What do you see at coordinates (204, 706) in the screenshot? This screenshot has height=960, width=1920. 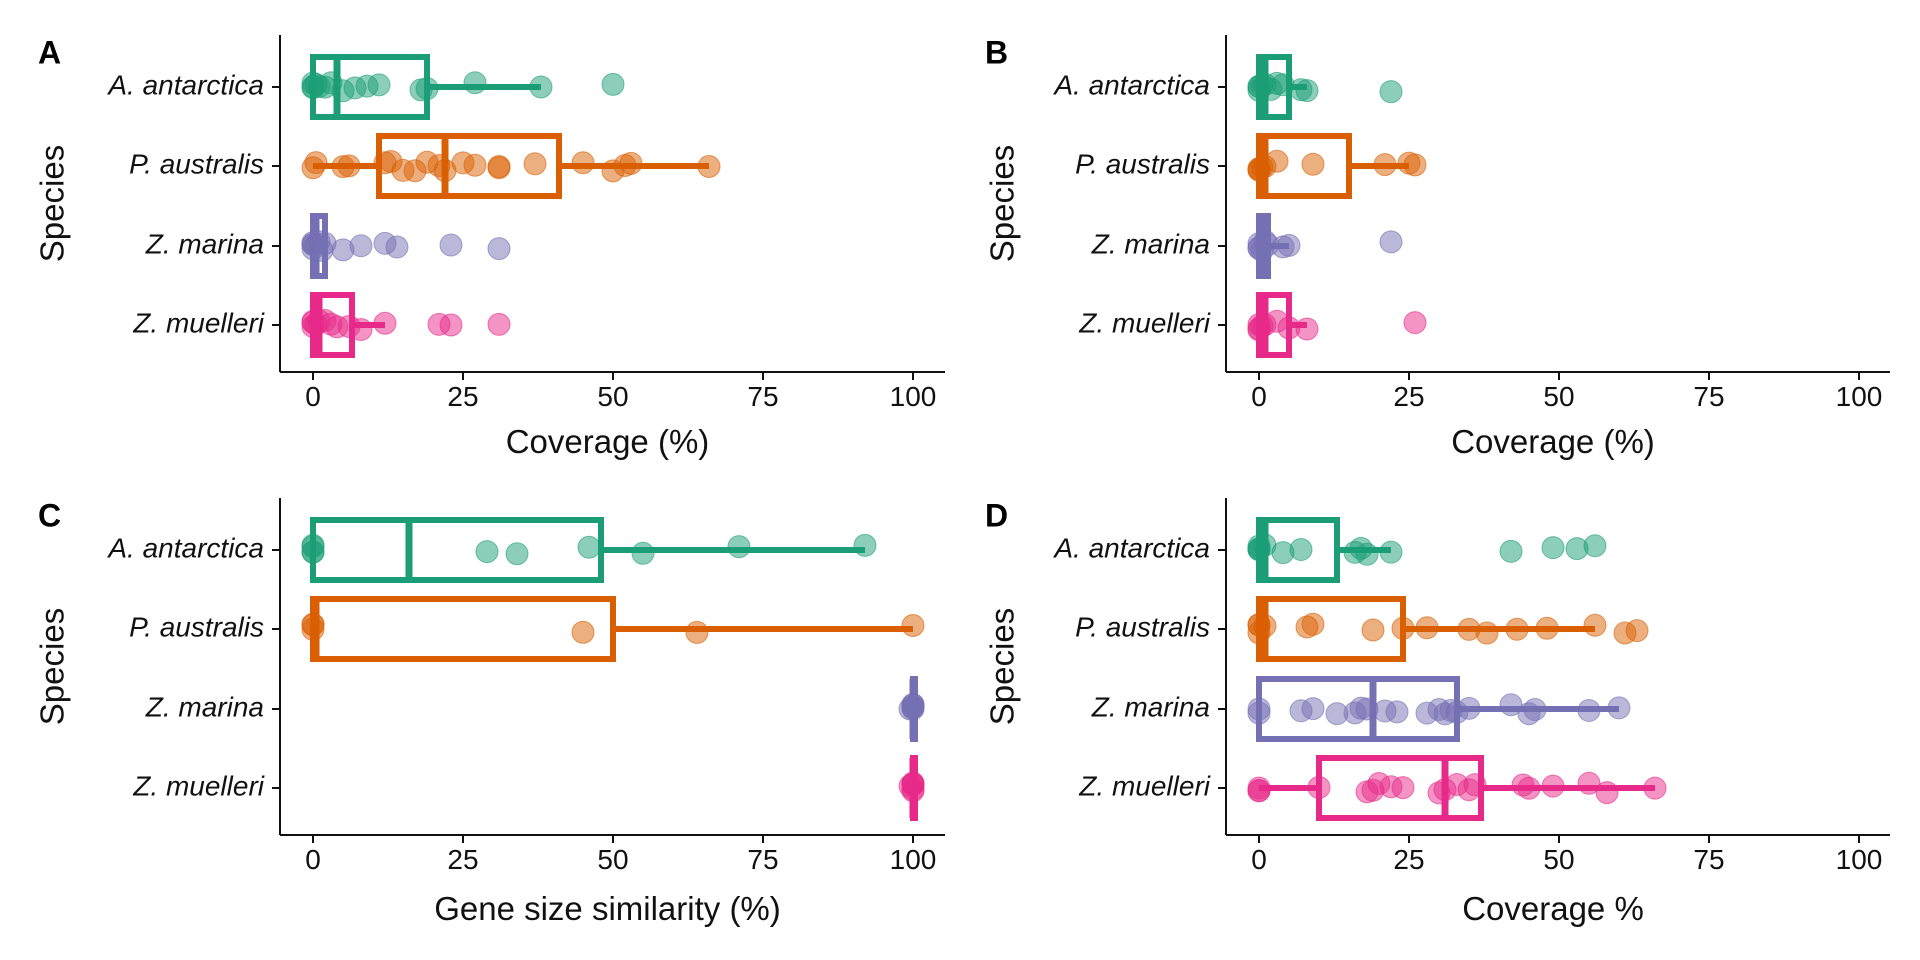 I see `y-tick-label: Z. marina` at bounding box center [204, 706].